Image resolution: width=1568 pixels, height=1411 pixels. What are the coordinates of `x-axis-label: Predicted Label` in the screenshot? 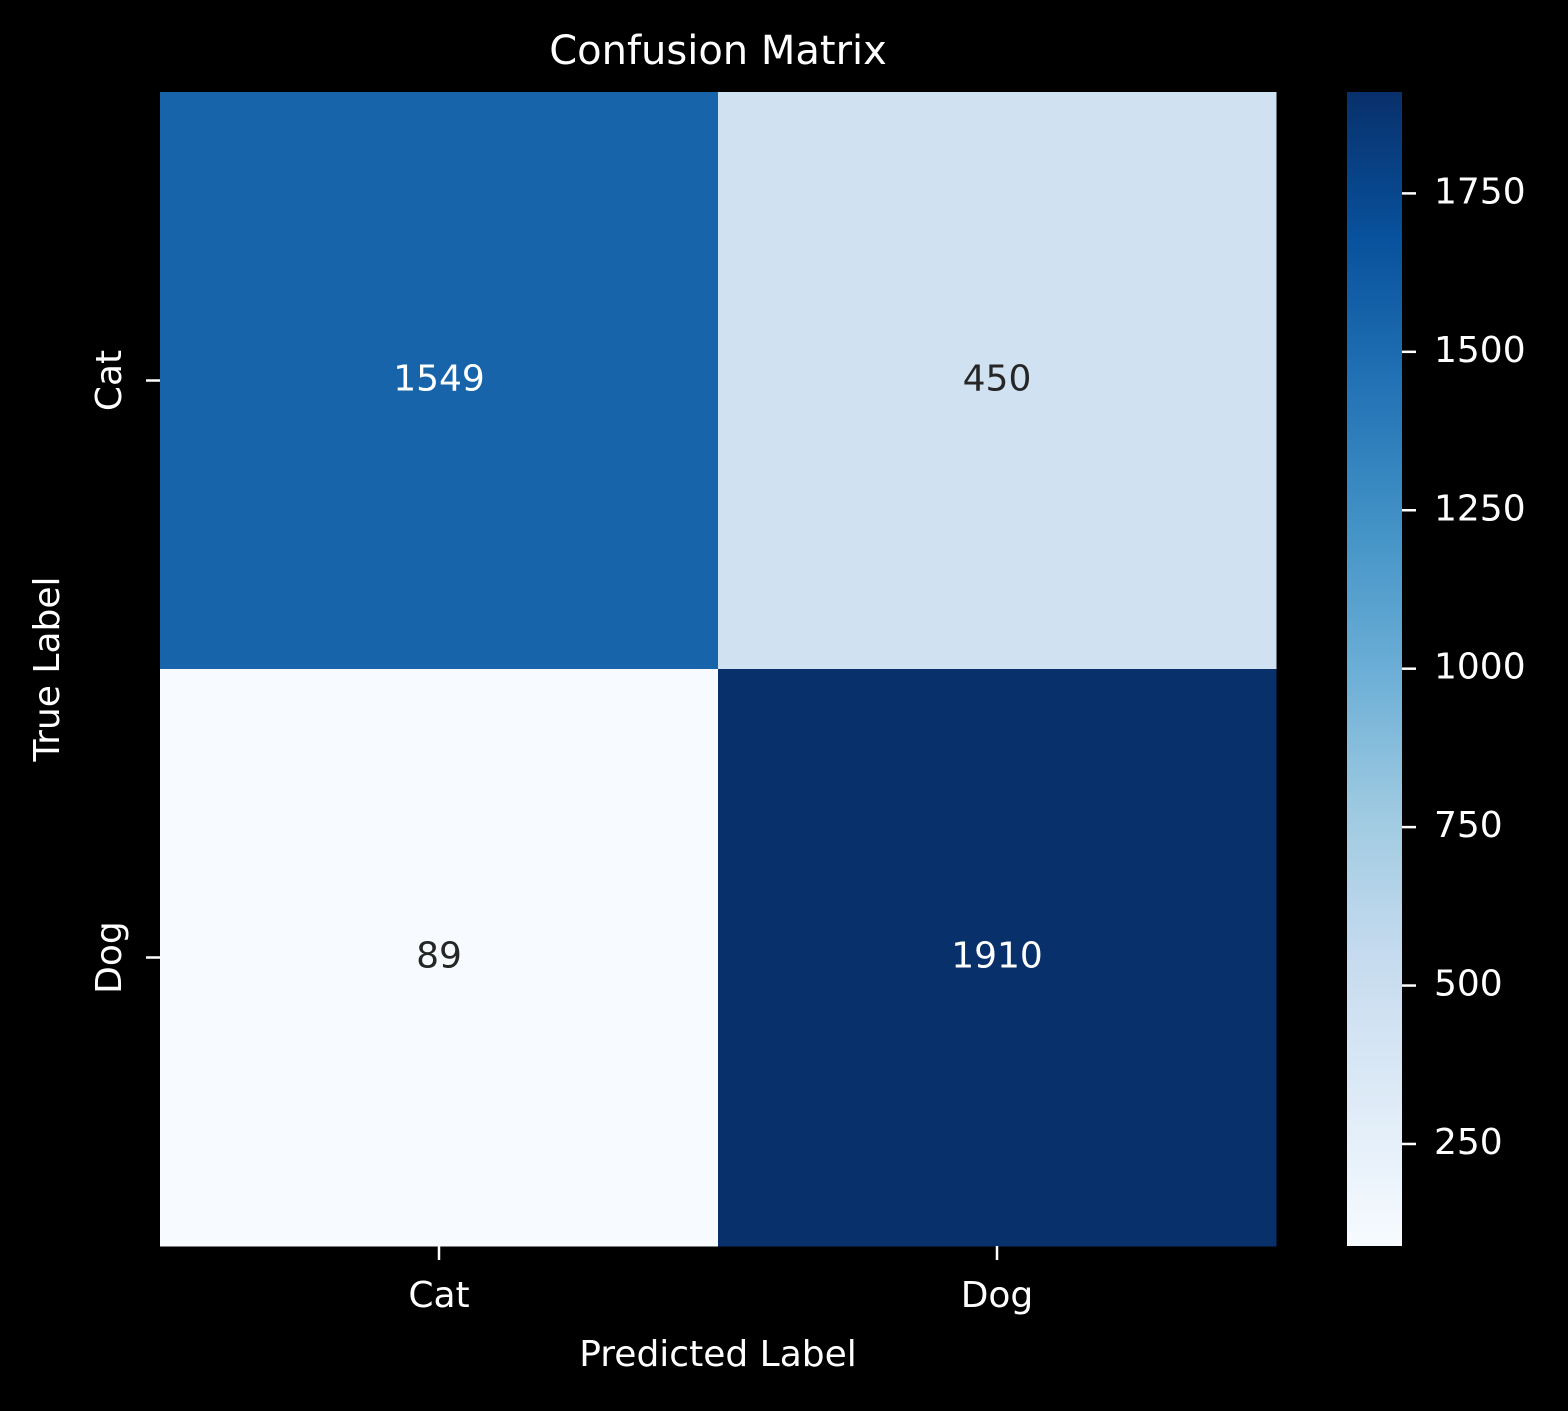 It's located at (718, 1354).